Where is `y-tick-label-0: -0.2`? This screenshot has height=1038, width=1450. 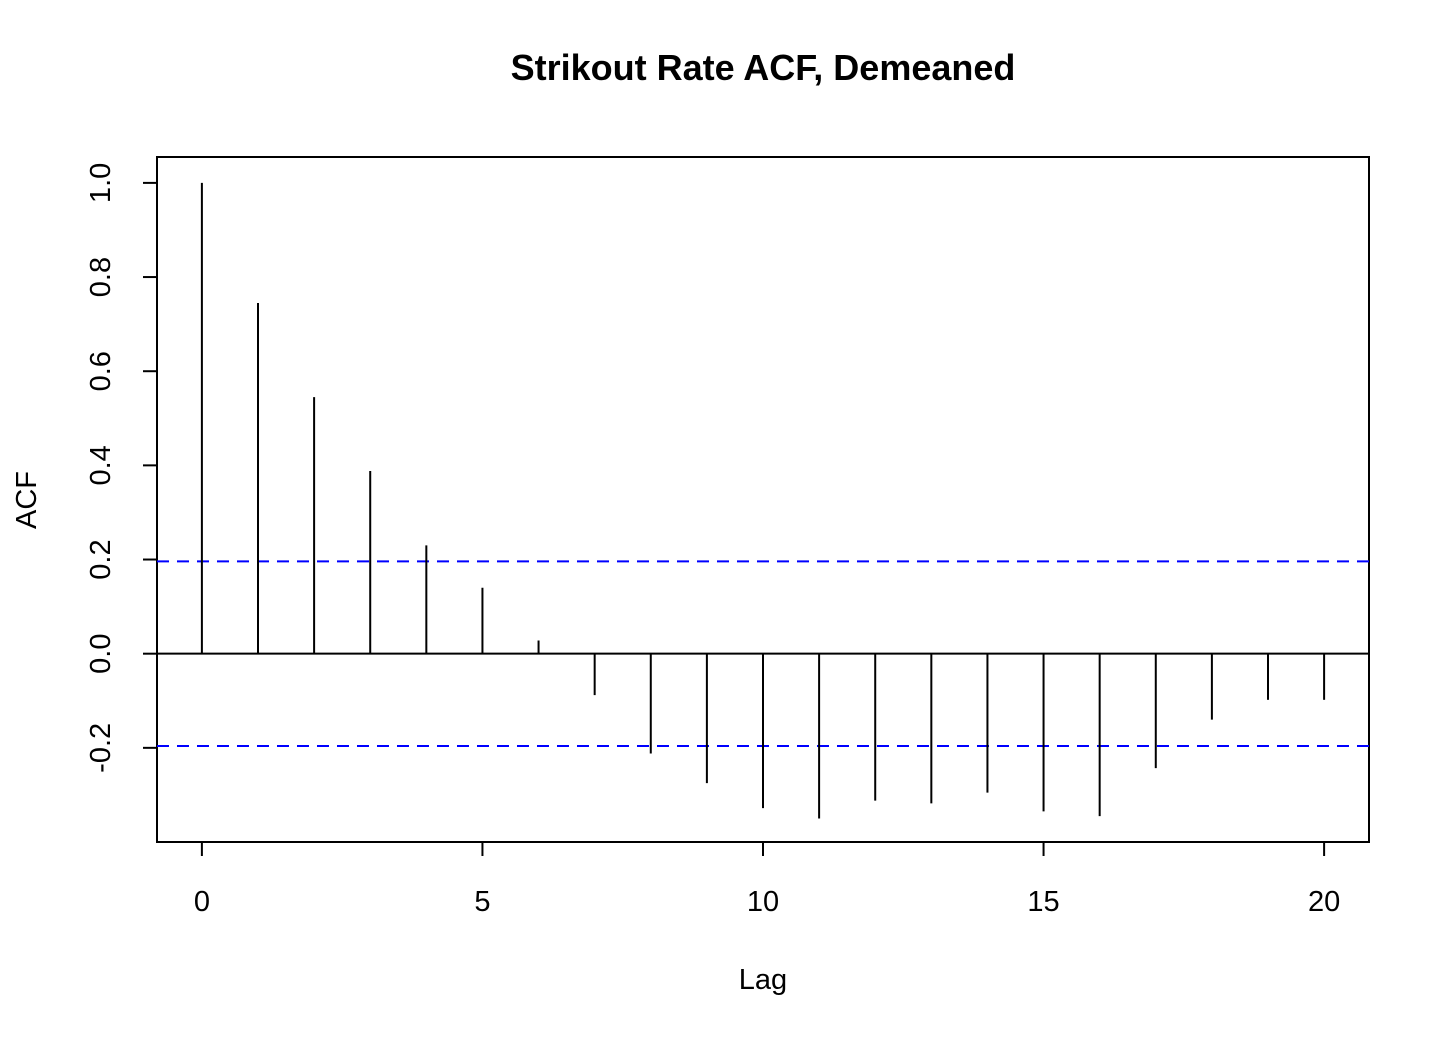
y-tick-label-0: -0.2 is located at coordinates (101, 748).